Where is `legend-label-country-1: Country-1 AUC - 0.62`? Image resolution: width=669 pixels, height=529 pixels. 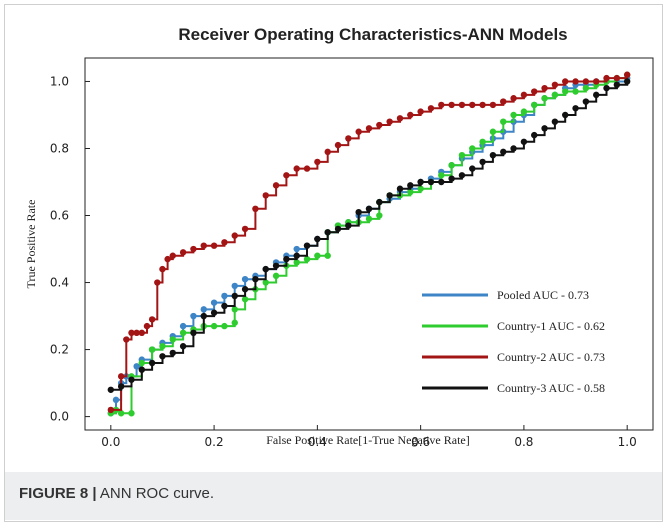
legend-label-country-1: Country-1 AUC - 0.62 is located at coordinates (551, 326).